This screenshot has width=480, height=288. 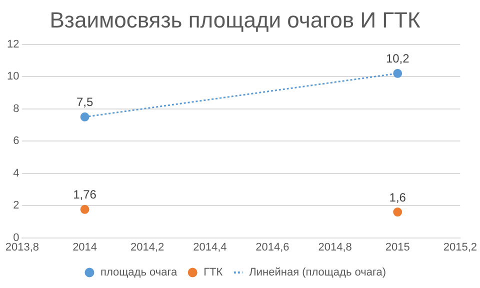 I want to click on x-tick-label: 2013,8, so click(x=22, y=247).